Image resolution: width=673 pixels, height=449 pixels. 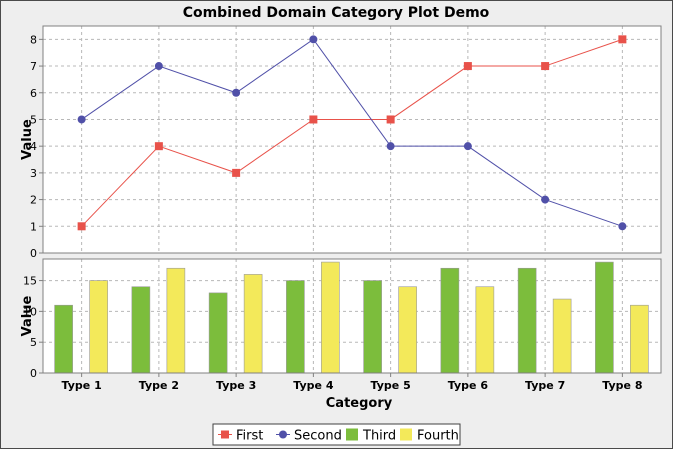 I want to click on legend-label-second: Second, so click(x=318, y=436).